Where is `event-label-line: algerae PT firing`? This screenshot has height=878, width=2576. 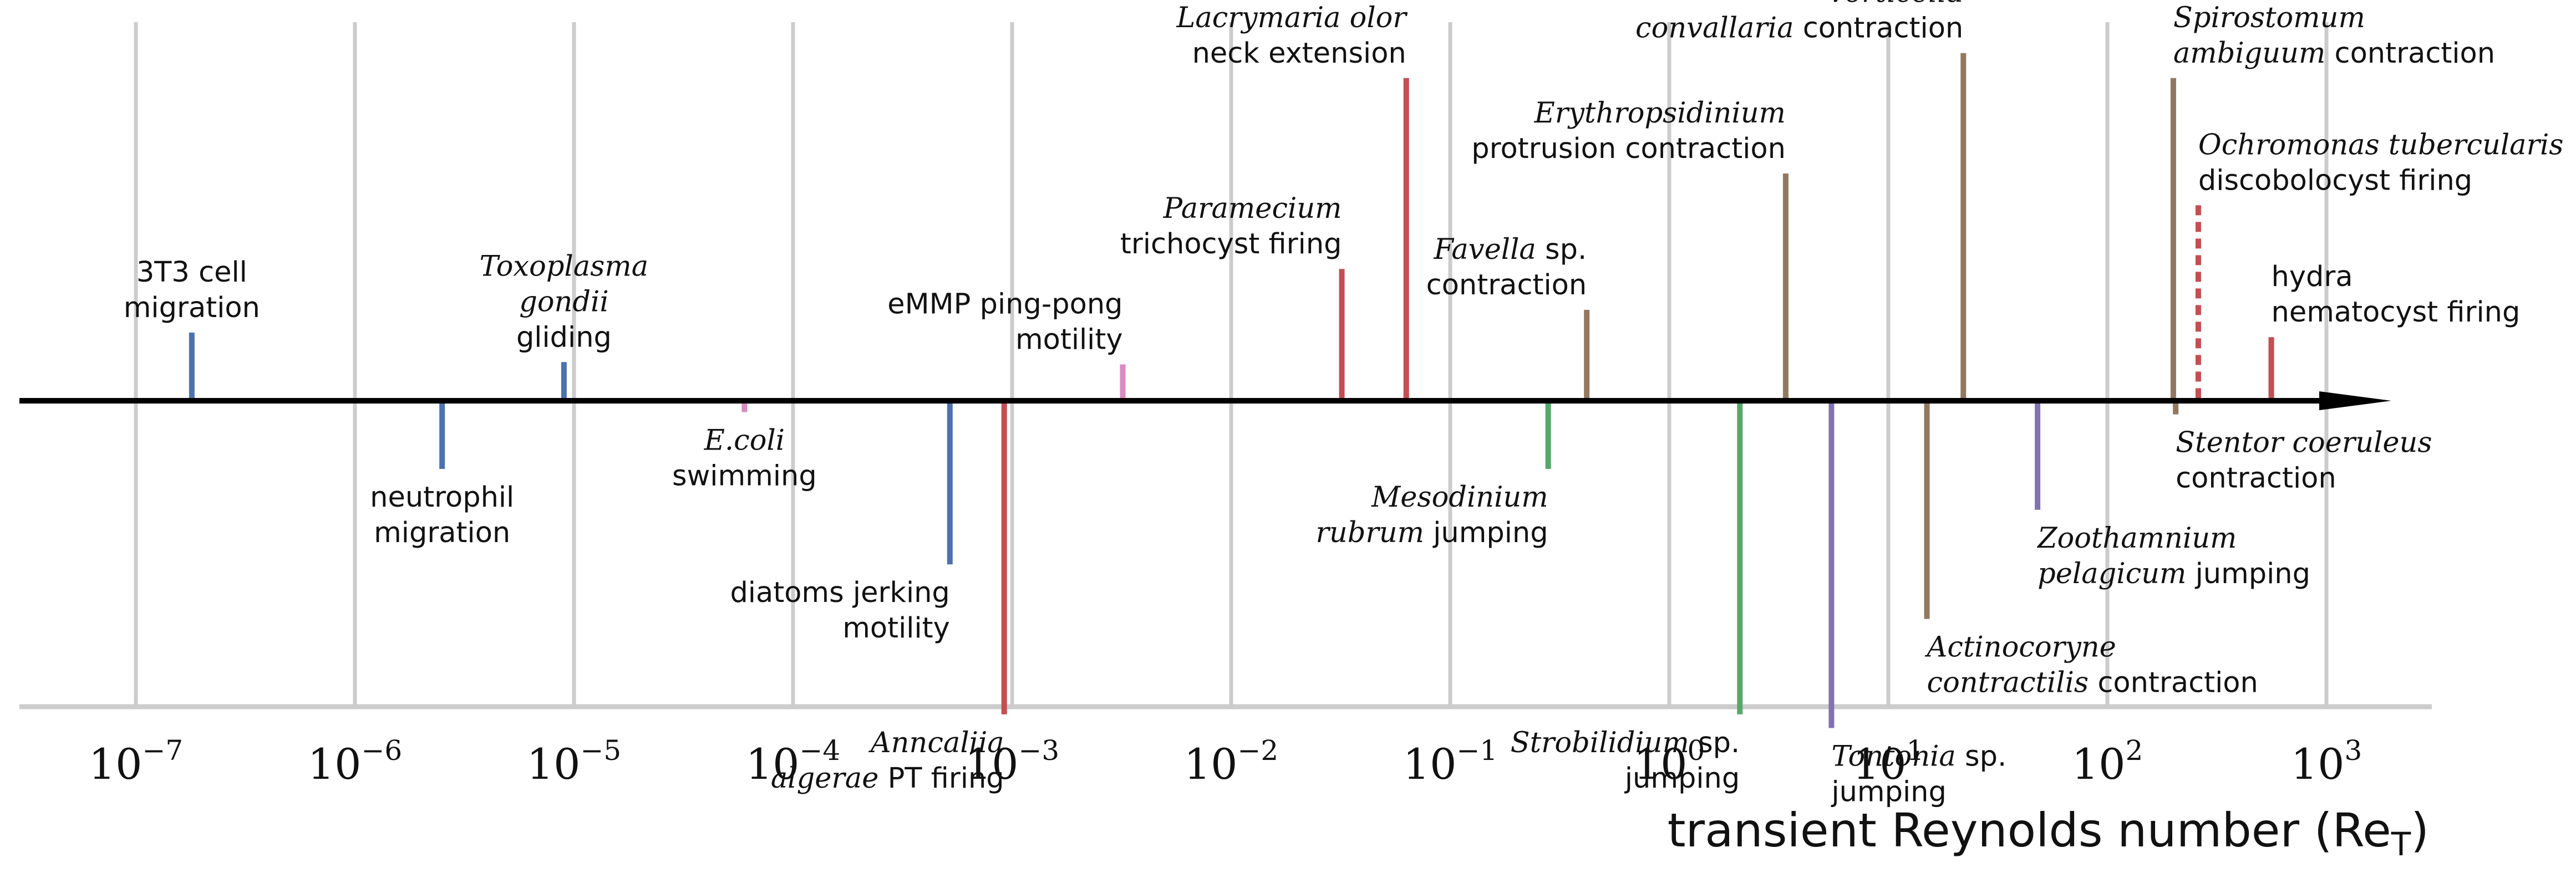
event-label-line: algerae PT firing is located at coordinates (887, 778).